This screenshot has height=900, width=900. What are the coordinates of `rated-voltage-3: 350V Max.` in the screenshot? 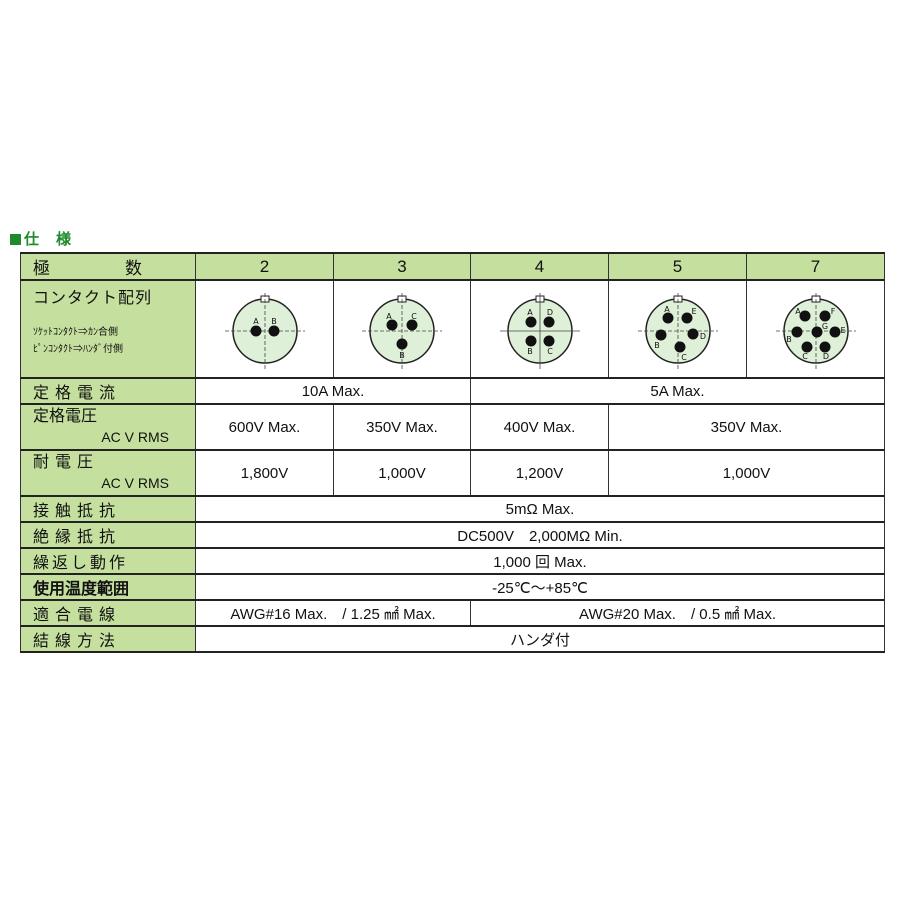 It's located at (402, 427).